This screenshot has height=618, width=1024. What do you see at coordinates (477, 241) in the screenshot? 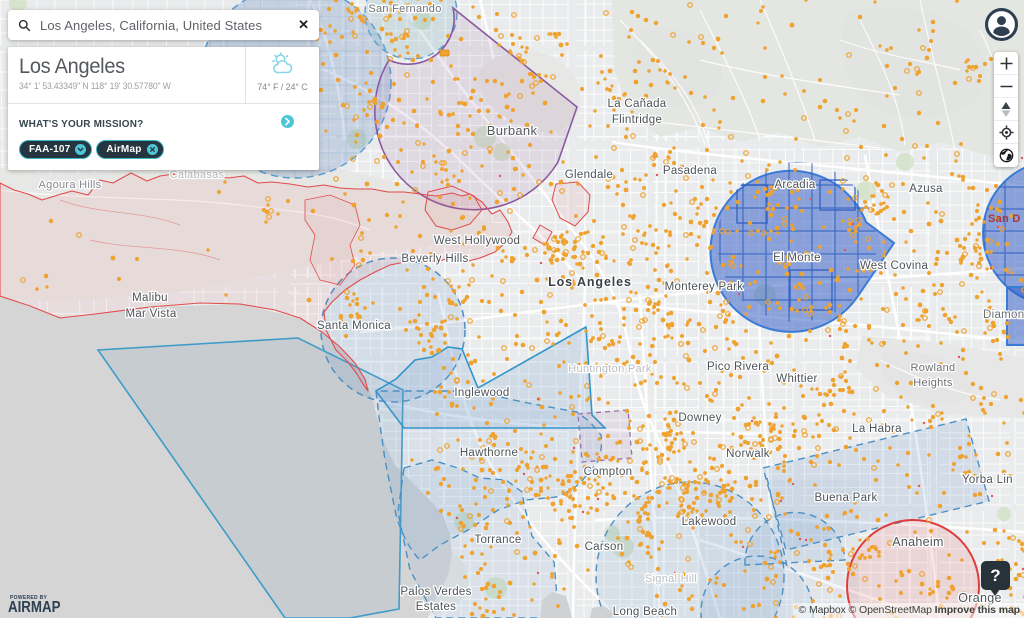
I see `svg-text: West Hollywood` at bounding box center [477, 241].